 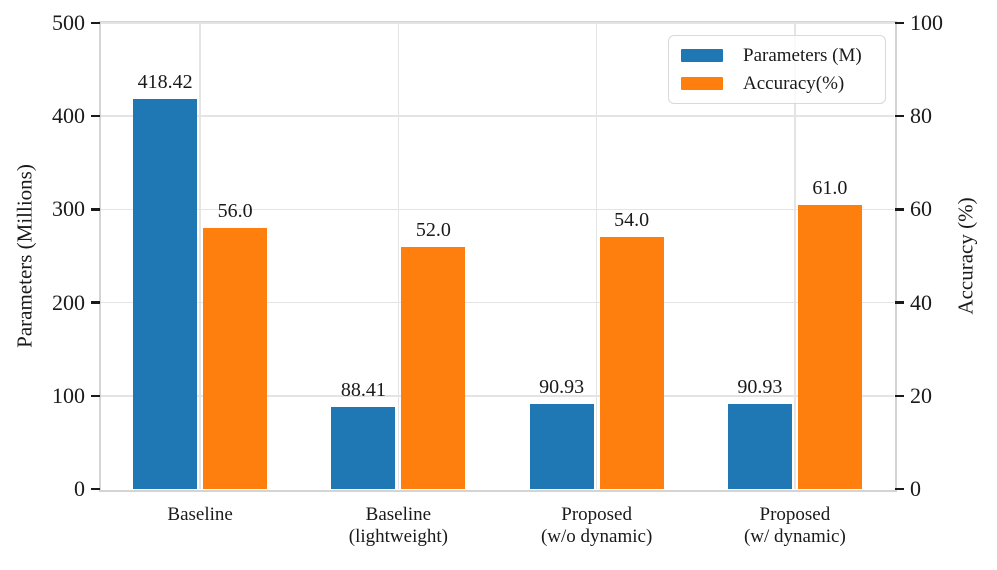 What do you see at coordinates (921, 302) in the screenshot?
I see `y-tick-label-right: 40` at bounding box center [921, 302].